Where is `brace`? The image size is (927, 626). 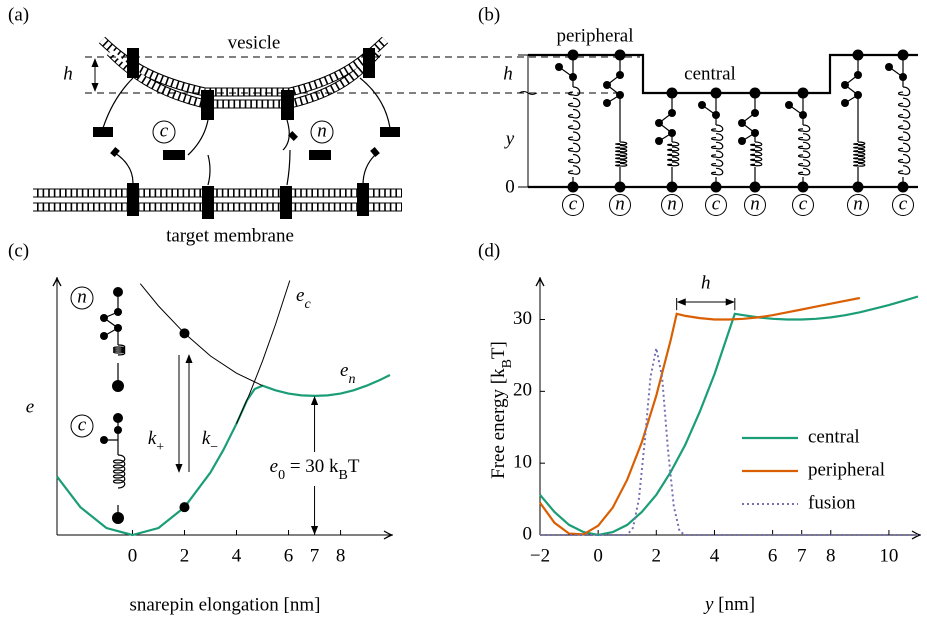
brace is located at coordinates (528, 93).